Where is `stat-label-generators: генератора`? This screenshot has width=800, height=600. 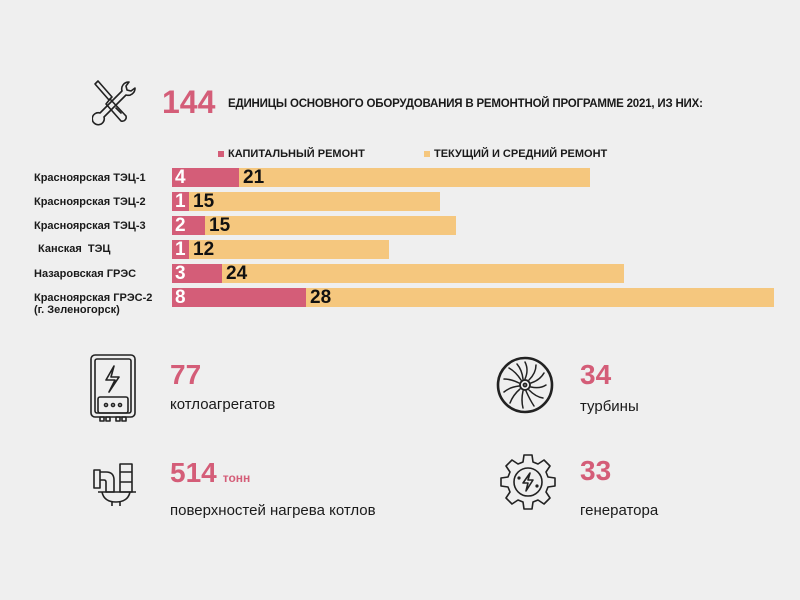 stat-label-generators: генератора is located at coordinates (619, 510).